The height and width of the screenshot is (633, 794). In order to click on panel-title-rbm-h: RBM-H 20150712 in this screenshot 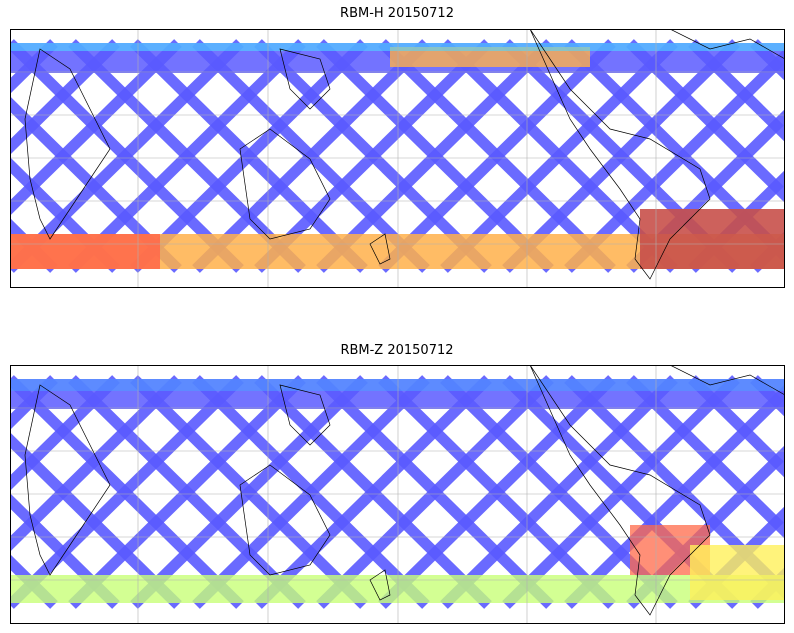, I will do `click(397, 13)`.